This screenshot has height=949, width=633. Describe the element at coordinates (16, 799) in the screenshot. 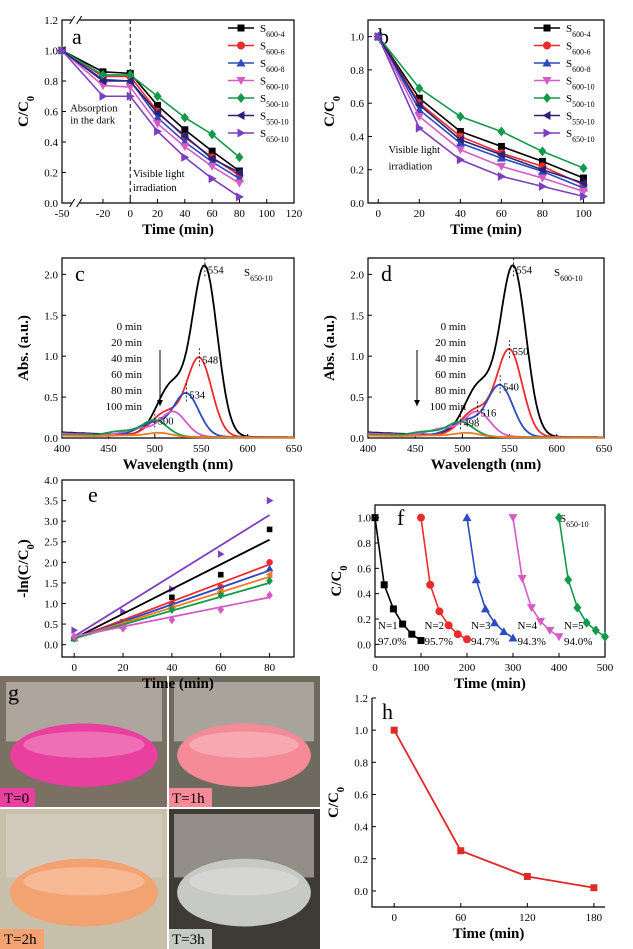

I see `photo-label: T=0` at that location.